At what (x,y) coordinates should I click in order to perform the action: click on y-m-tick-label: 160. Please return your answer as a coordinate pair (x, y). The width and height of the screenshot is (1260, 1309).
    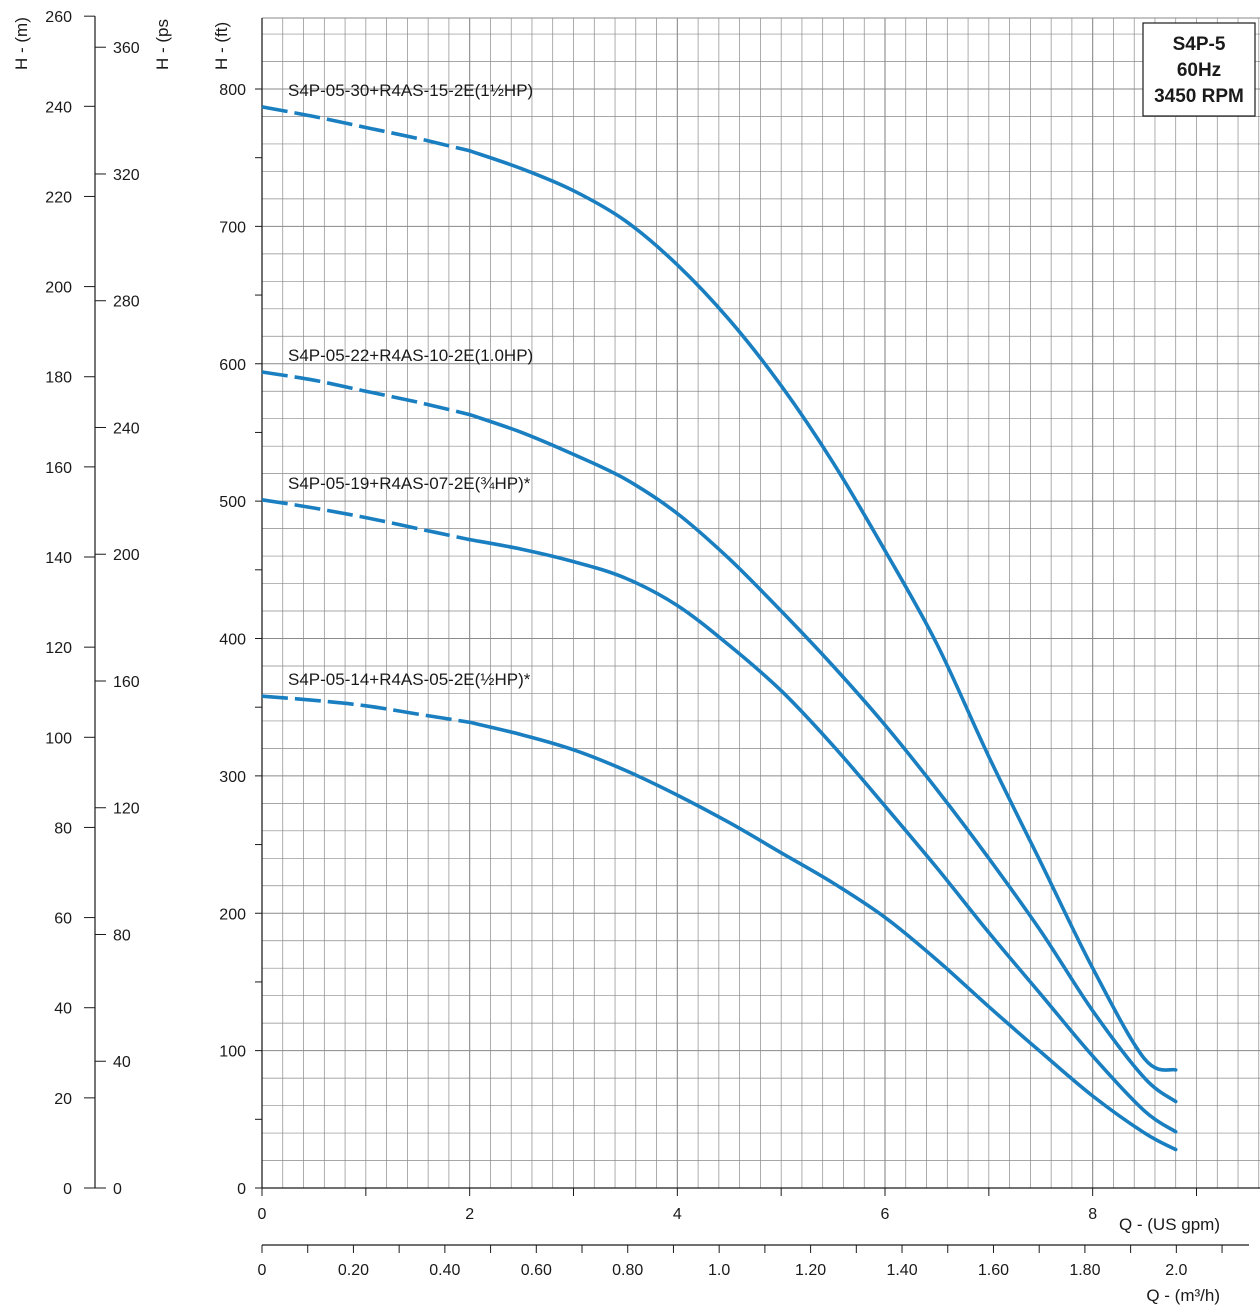
    Looking at the image, I should click on (58, 468).